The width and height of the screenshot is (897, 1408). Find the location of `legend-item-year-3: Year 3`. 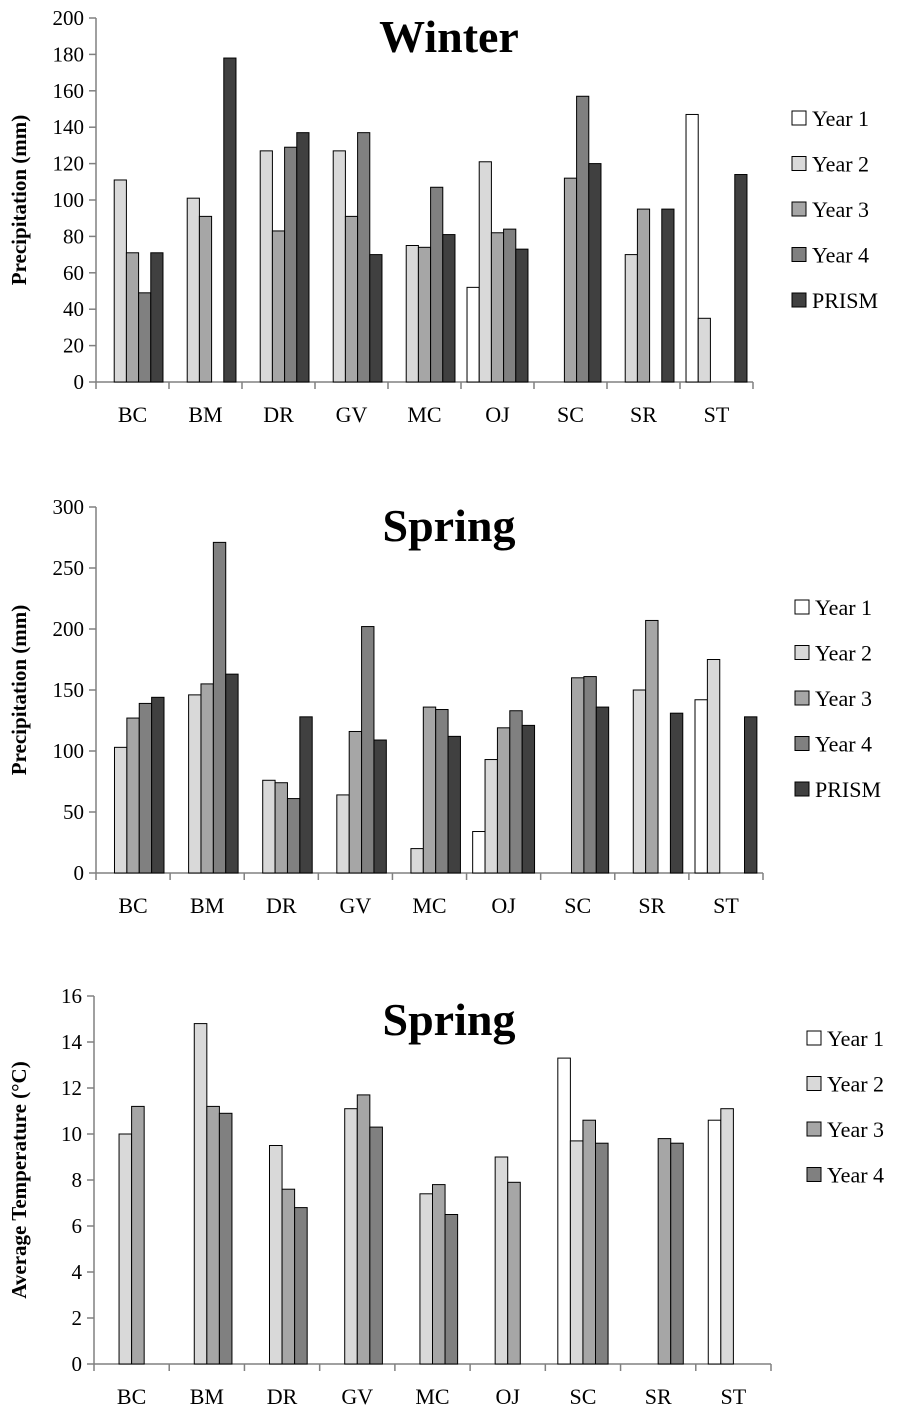

legend-item-year-3: Year 3 is located at coordinates (830, 209).